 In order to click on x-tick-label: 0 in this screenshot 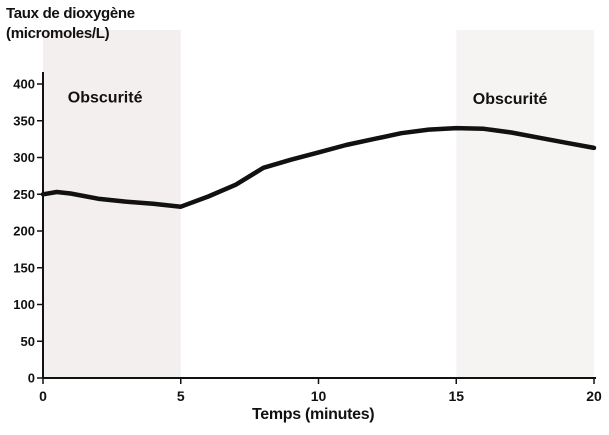, I will do `click(43, 396)`.